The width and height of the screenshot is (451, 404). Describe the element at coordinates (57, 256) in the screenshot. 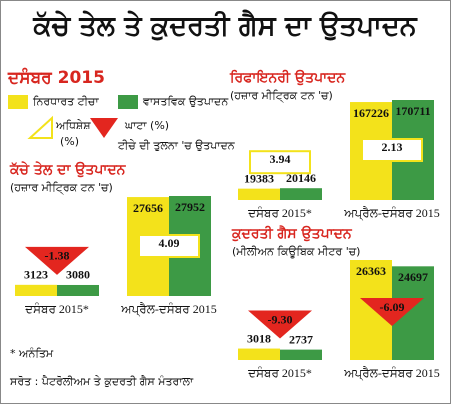

I see `change-label: -1.38` at that location.